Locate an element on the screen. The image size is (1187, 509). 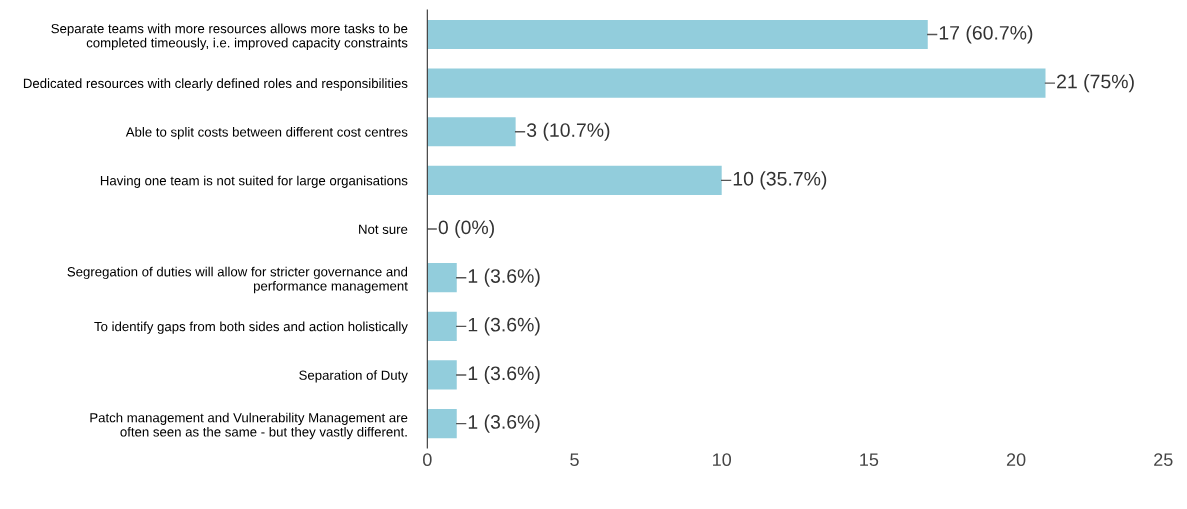
data-label: 3 (10.7%) is located at coordinates (568, 131).